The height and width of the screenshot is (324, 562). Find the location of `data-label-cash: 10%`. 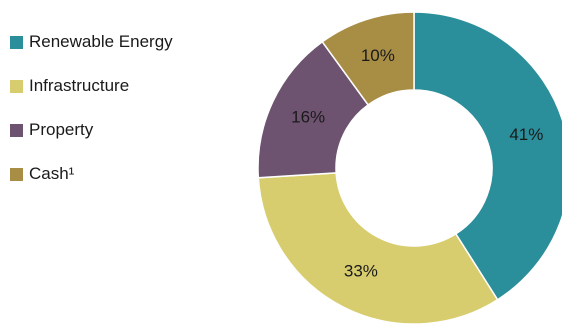

data-label-cash: 10% is located at coordinates (378, 55).